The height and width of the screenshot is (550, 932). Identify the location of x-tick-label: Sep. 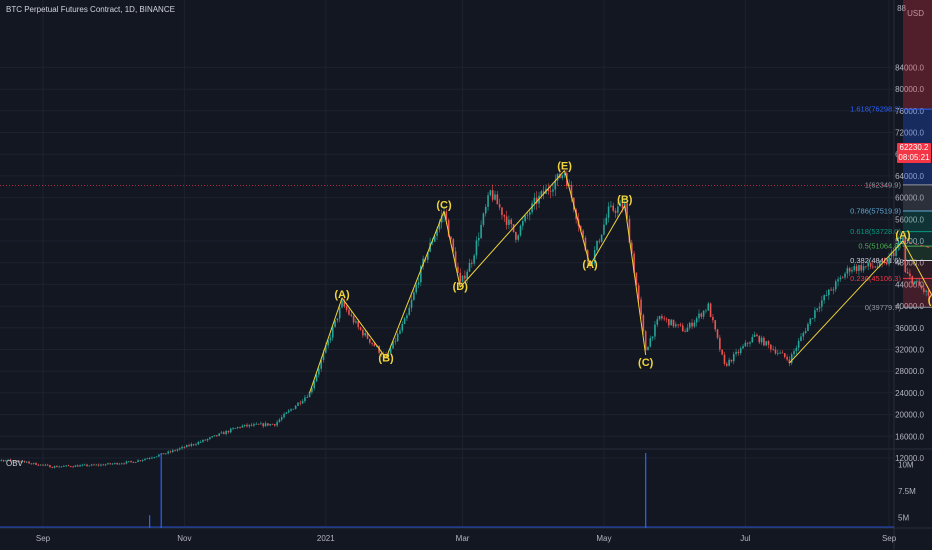
(43, 538).